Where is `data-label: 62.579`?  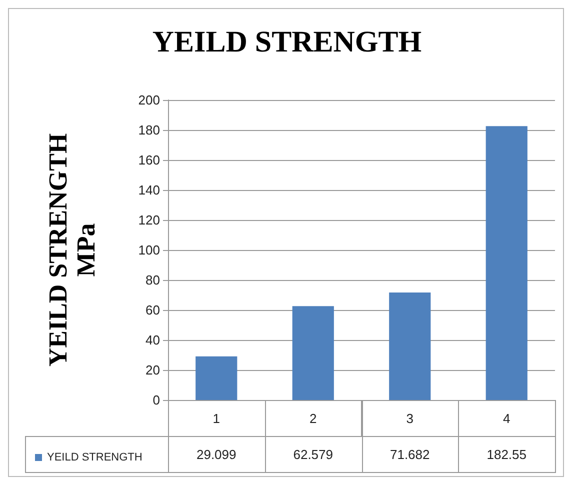
data-label: 62.579 is located at coordinates (313, 454).